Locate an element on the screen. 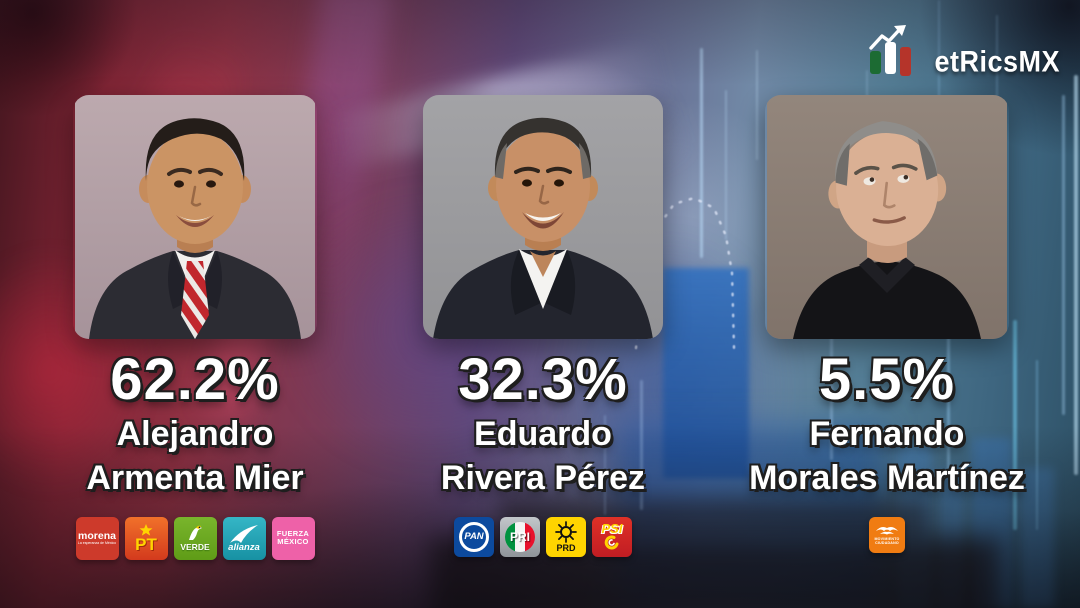 The width and height of the screenshot is (1080, 608). candidate-name-line1: Alejandro is located at coordinates (195, 434).